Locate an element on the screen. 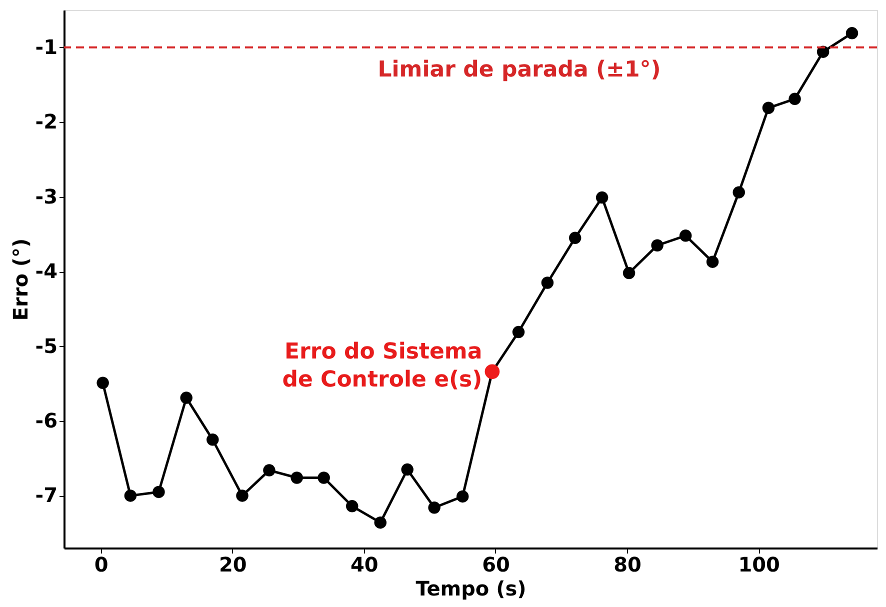 The image size is (886, 607). x-tick-label: 100 is located at coordinates (759, 564).